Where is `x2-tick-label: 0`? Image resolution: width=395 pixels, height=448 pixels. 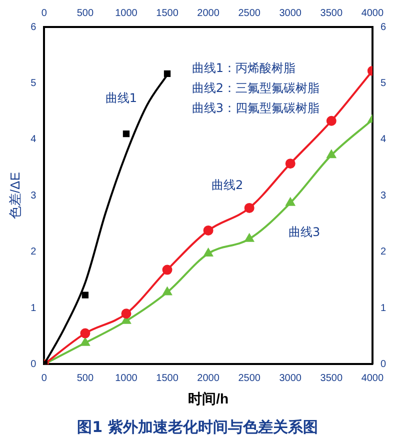 x2-tick-label: 0 is located at coordinates (44, 13).